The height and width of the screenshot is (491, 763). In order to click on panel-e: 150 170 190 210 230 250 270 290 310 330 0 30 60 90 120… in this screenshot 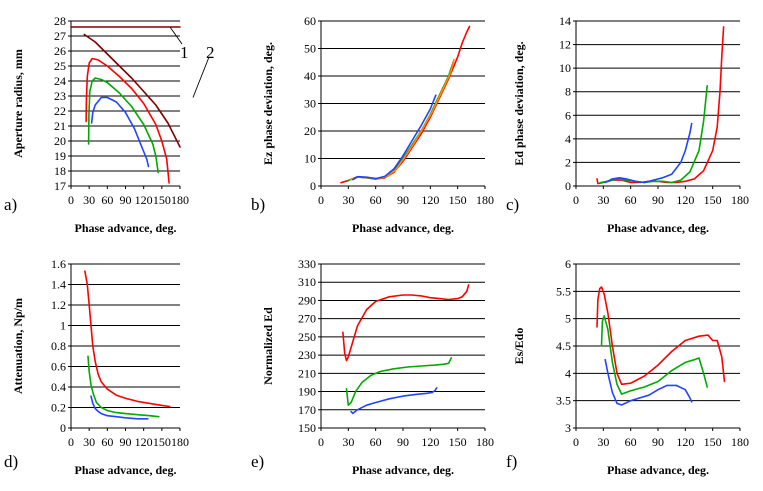, I will do `click(372, 367)`.